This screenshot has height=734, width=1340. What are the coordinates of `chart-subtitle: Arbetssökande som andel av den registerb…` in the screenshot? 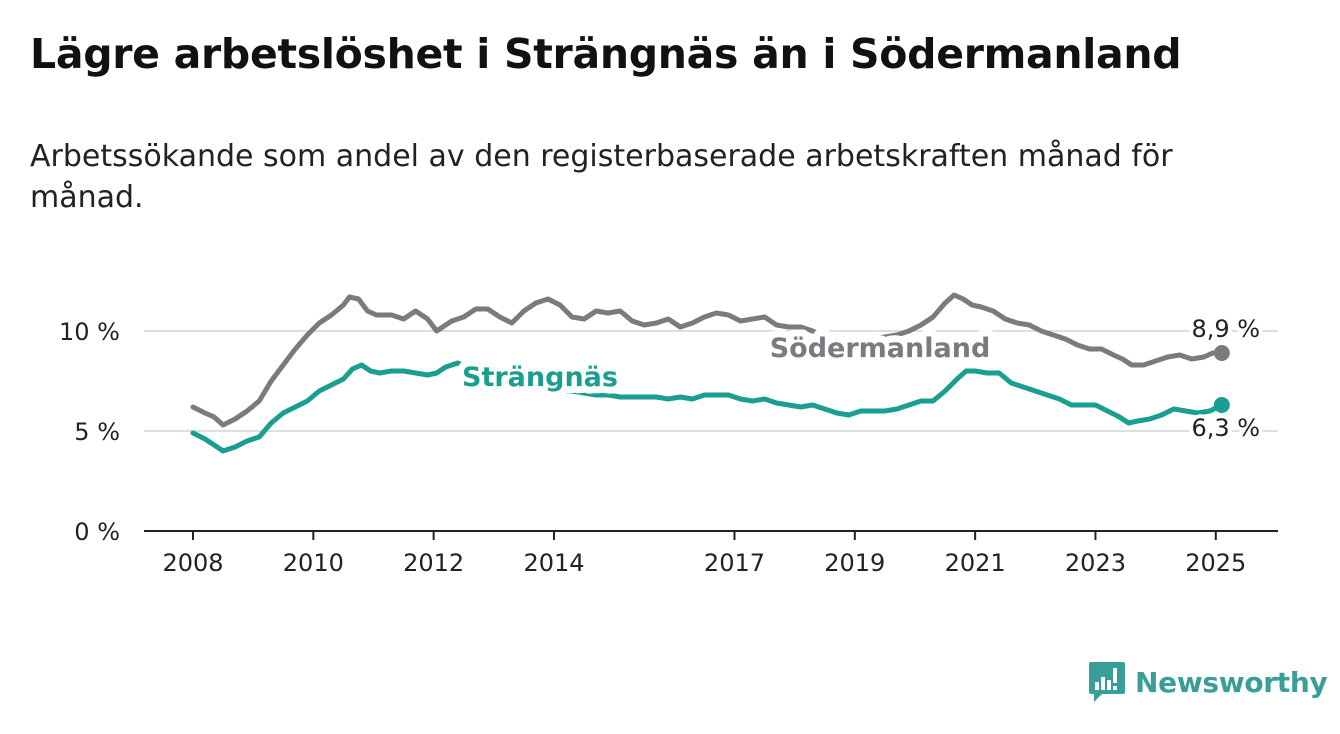 It's located at (601, 177).